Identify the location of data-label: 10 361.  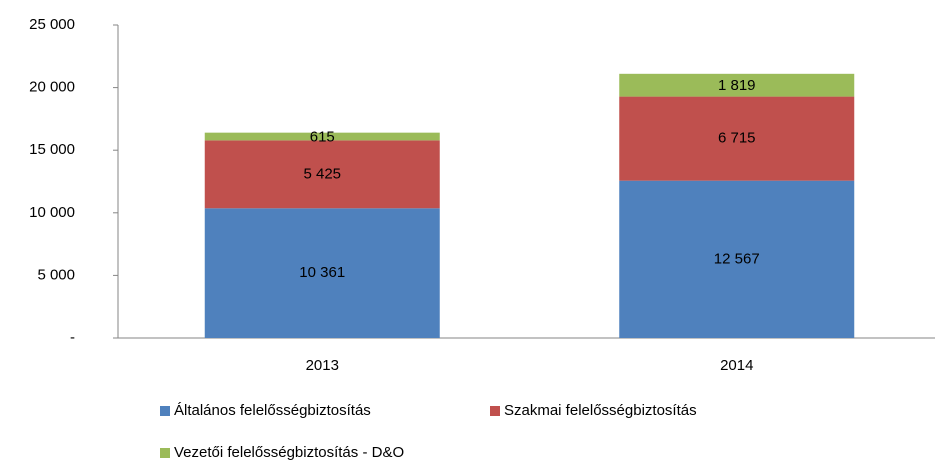
(322, 272).